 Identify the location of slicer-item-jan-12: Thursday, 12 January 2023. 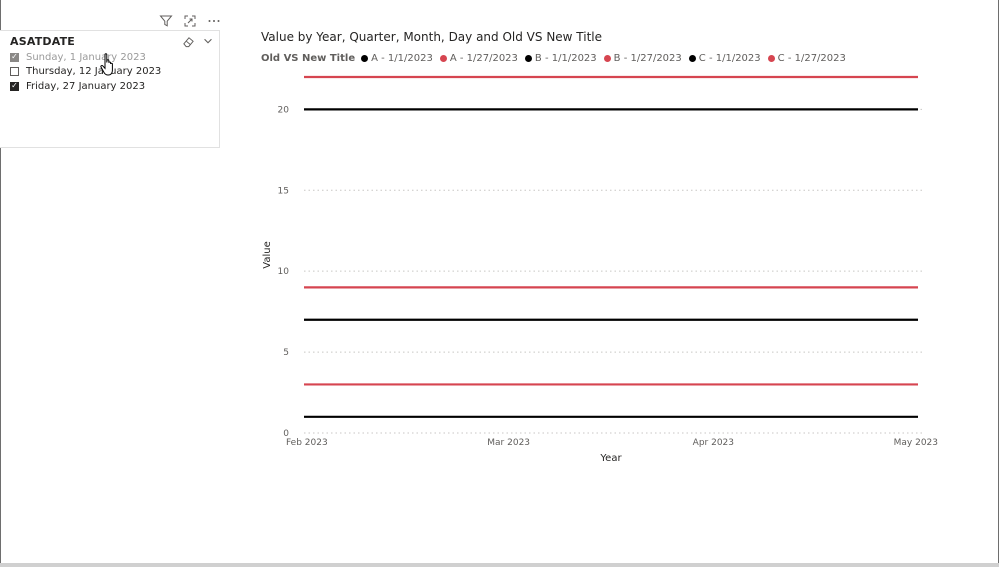
(85, 72).